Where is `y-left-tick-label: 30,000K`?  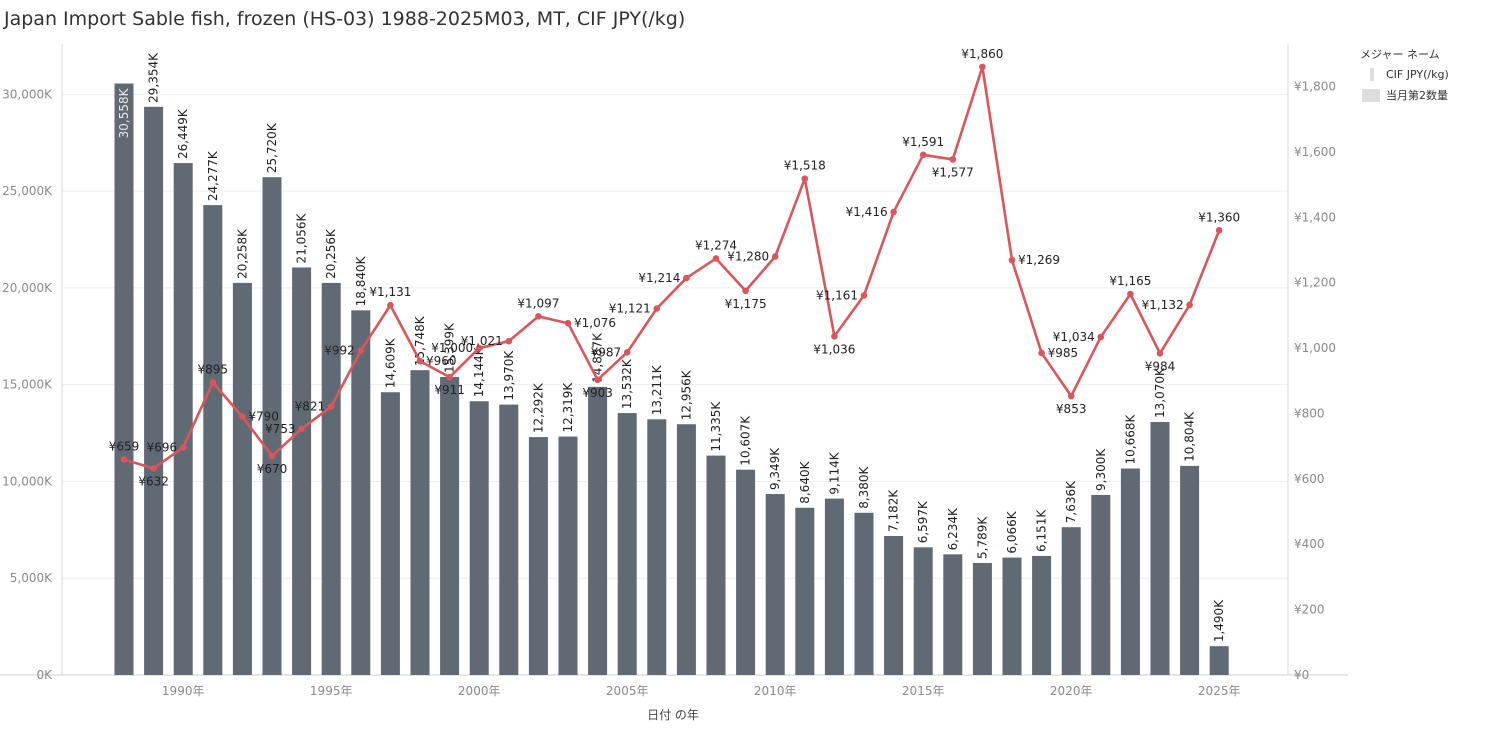
y-left-tick-label: 30,000K is located at coordinates (27, 94).